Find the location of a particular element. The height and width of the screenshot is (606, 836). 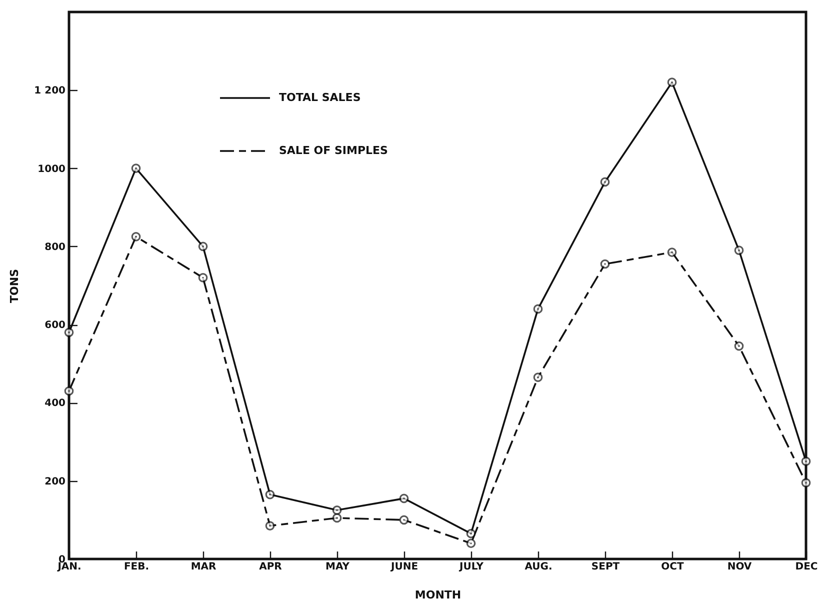

x-tick-label: JUNE is located at coordinates (404, 567).